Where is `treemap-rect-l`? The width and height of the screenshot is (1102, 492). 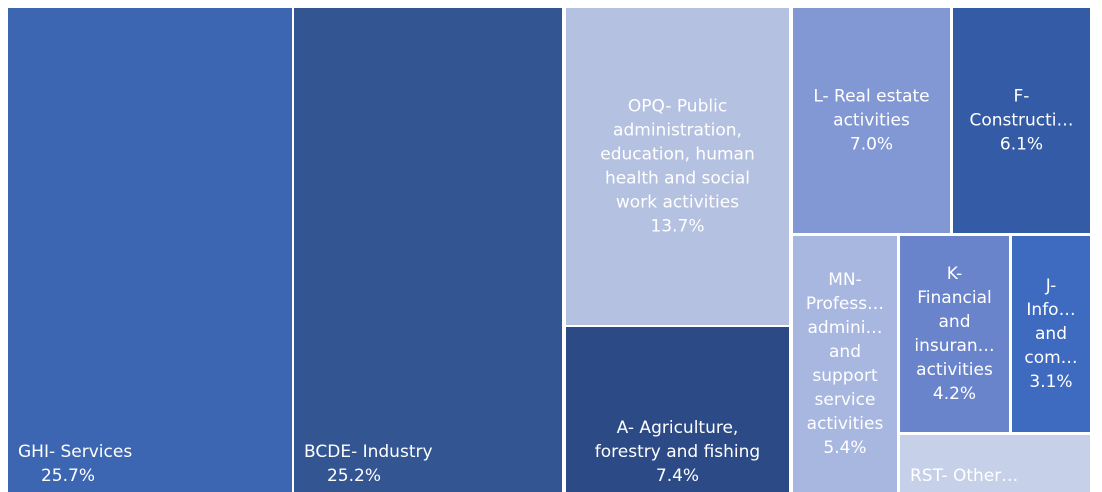
treemap-rect-l is located at coordinates (871, 120).